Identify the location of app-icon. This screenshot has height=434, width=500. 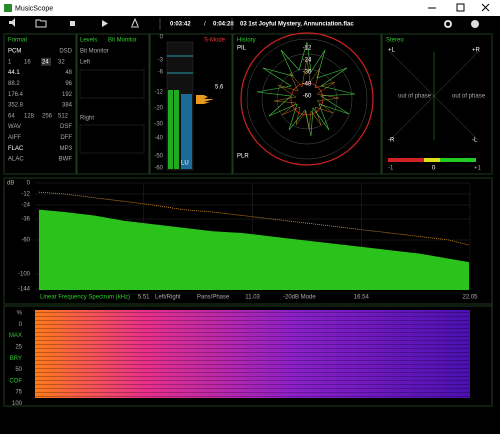
(8, 8).